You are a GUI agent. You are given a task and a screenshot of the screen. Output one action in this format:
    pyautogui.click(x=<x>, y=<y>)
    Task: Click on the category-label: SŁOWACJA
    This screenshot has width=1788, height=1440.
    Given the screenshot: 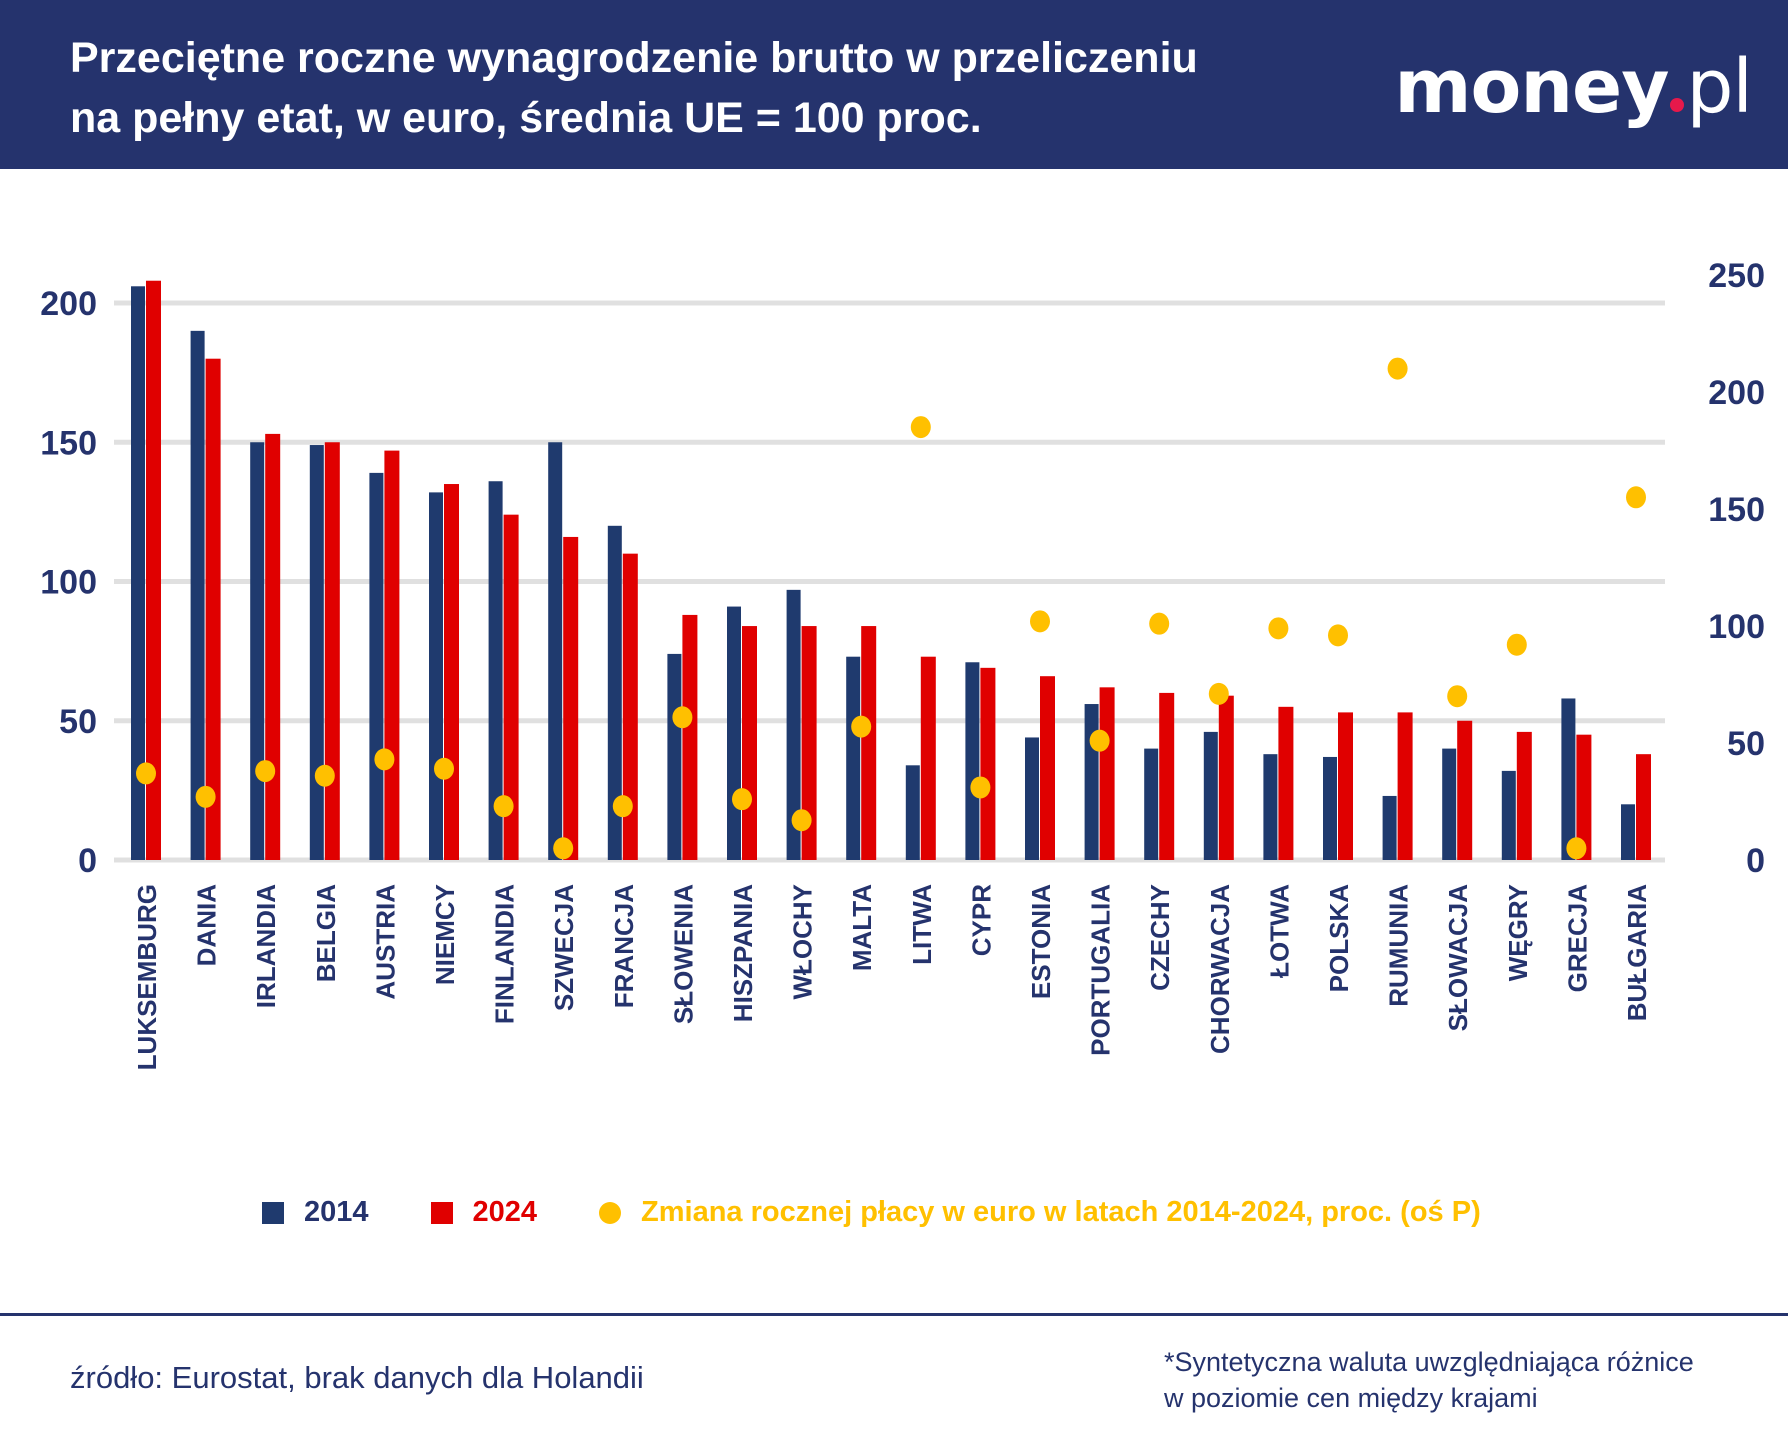 What is the action you would take?
    pyautogui.click(x=1458, y=958)
    